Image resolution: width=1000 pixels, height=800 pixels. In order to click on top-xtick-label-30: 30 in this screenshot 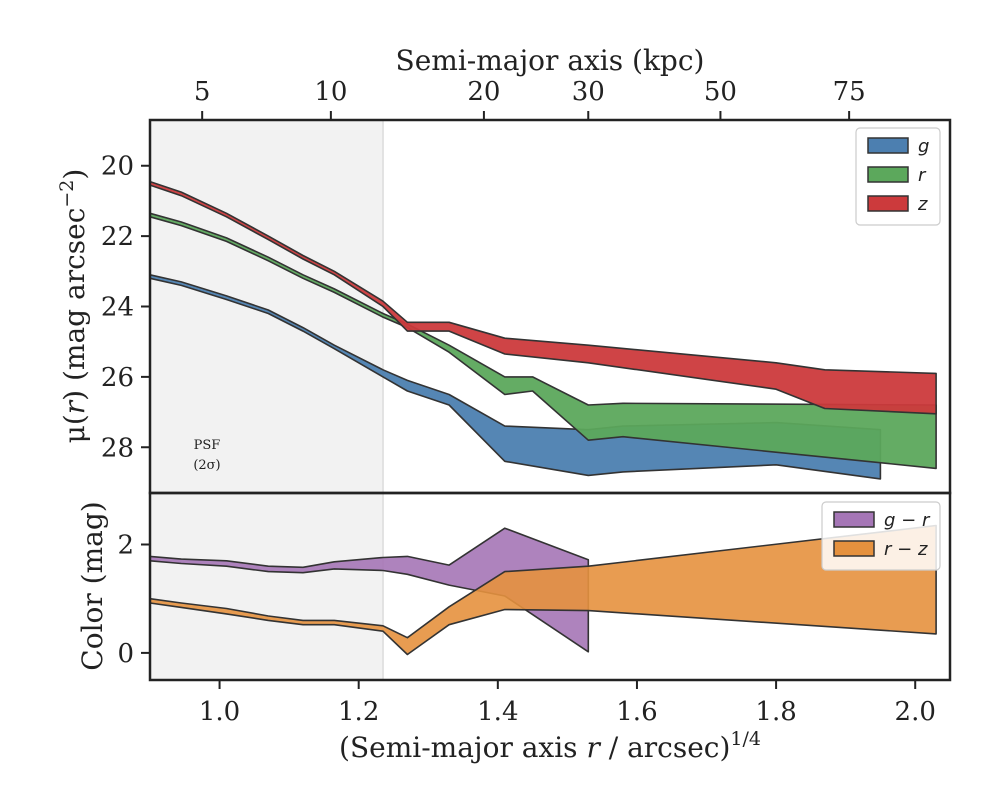, I will do `click(588, 92)`.